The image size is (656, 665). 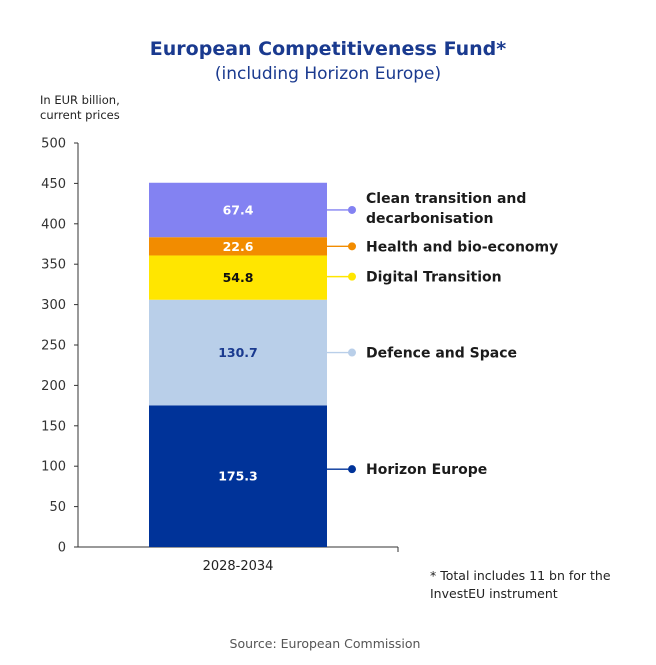 I want to click on legend-label-2-line0: Digital Transition, so click(x=434, y=278).